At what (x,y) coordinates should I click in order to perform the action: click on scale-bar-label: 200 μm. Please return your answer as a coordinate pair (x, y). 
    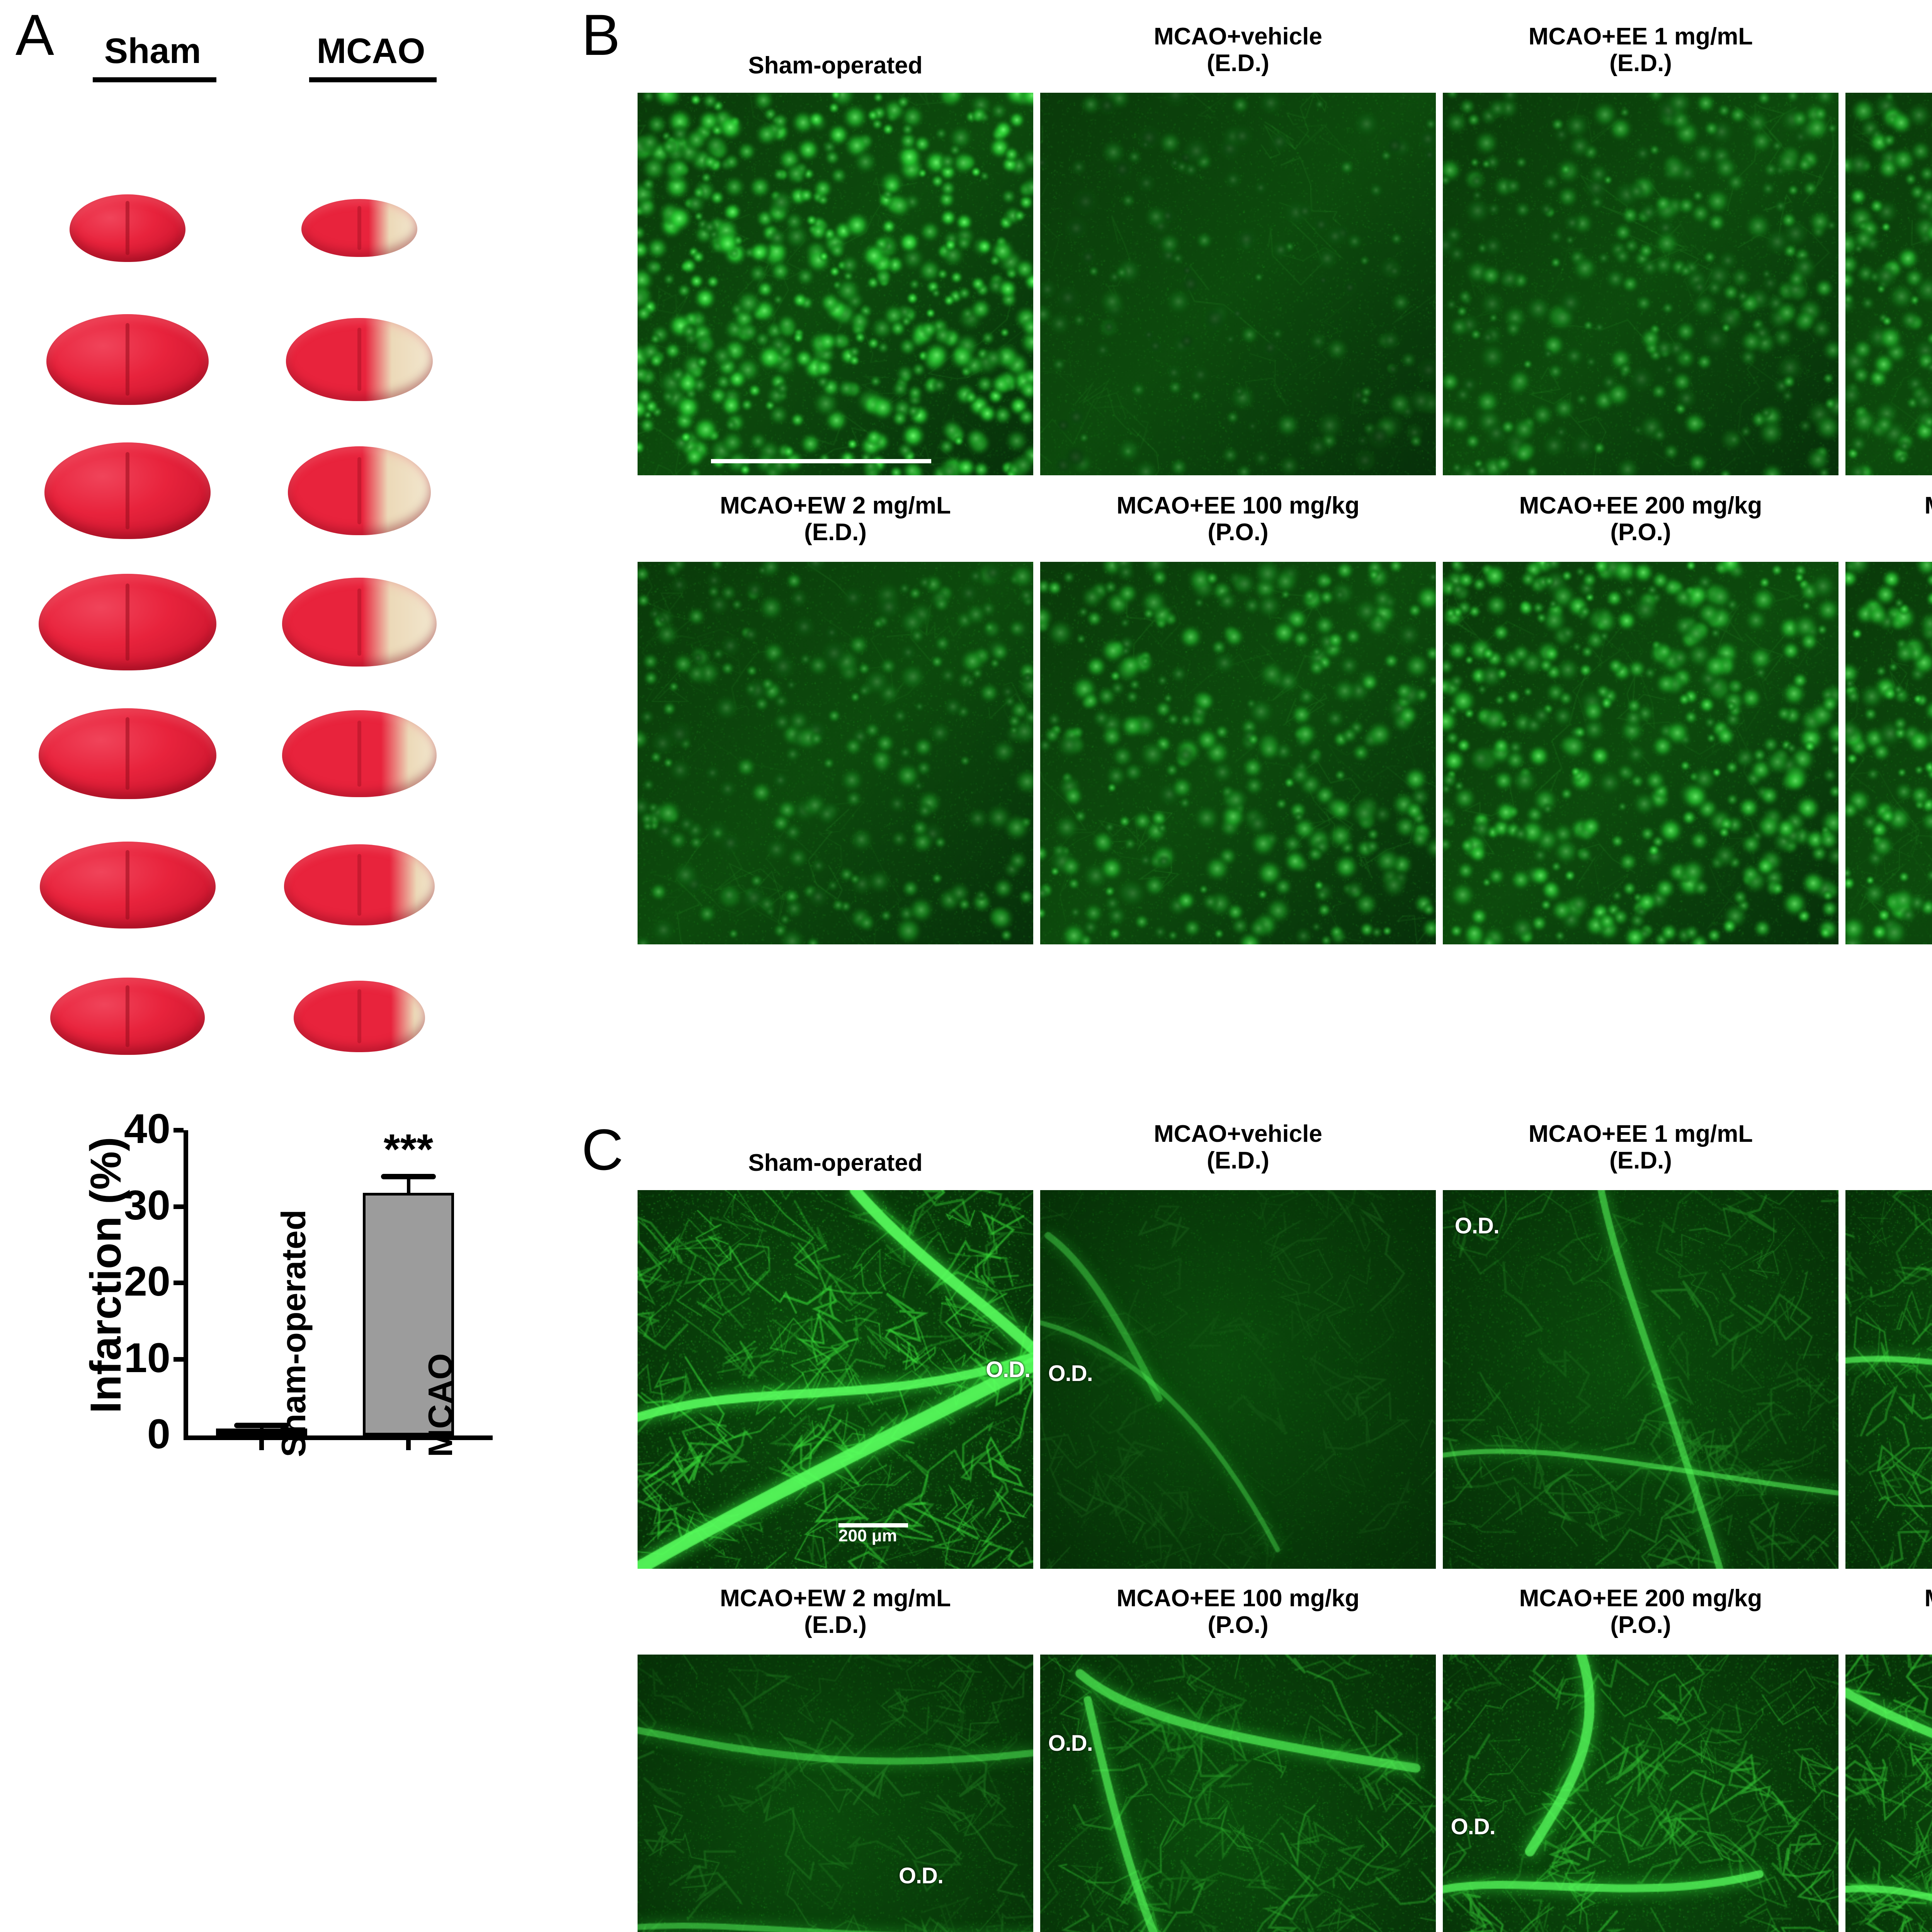
    Looking at the image, I should click on (868, 1536).